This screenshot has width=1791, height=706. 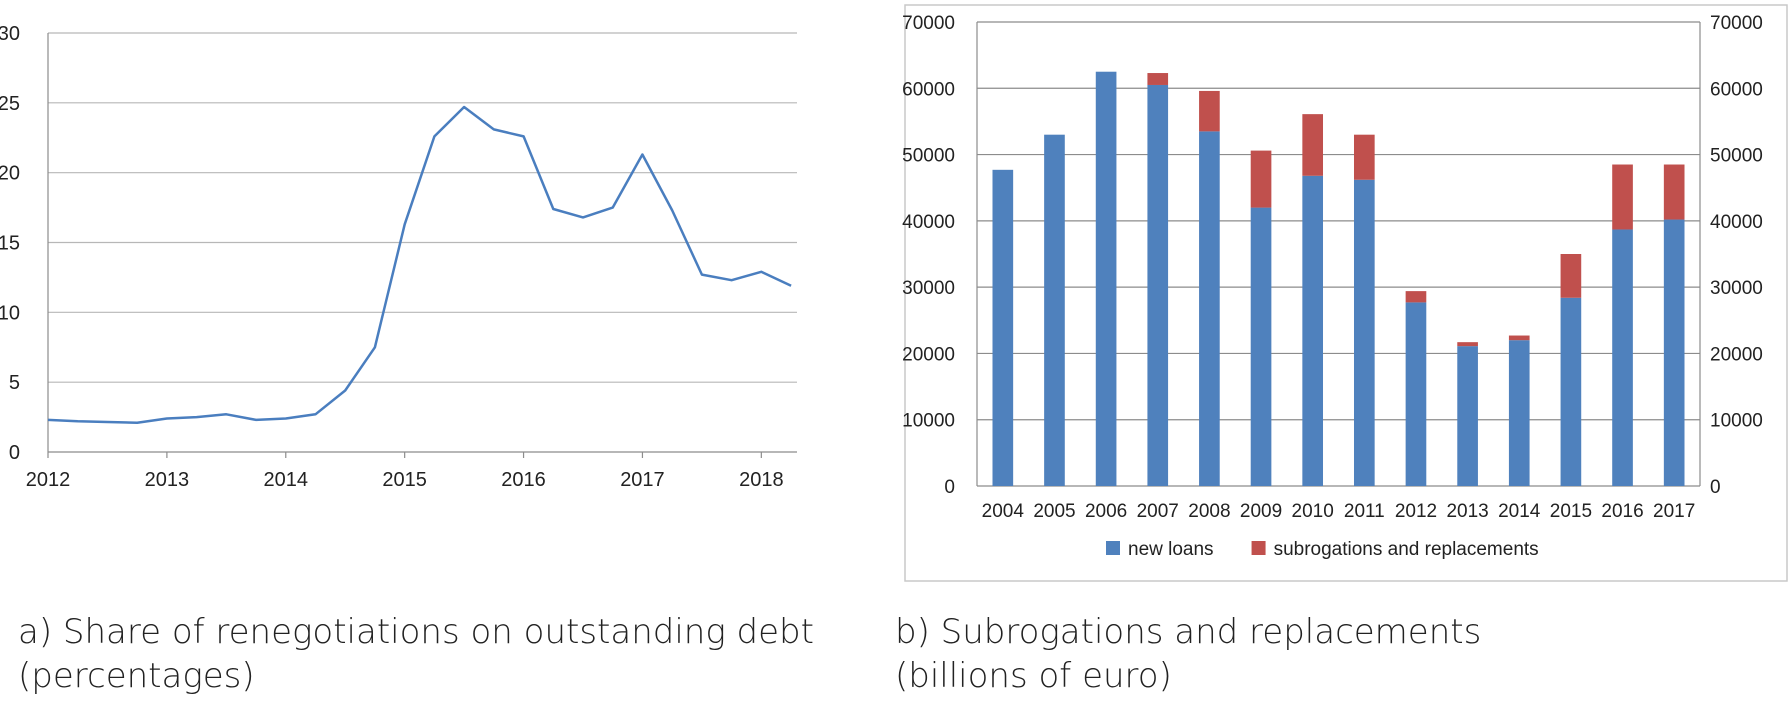 What do you see at coordinates (1313, 145) in the screenshot?
I see `bar-subrogations-2010` at bounding box center [1313, 145].